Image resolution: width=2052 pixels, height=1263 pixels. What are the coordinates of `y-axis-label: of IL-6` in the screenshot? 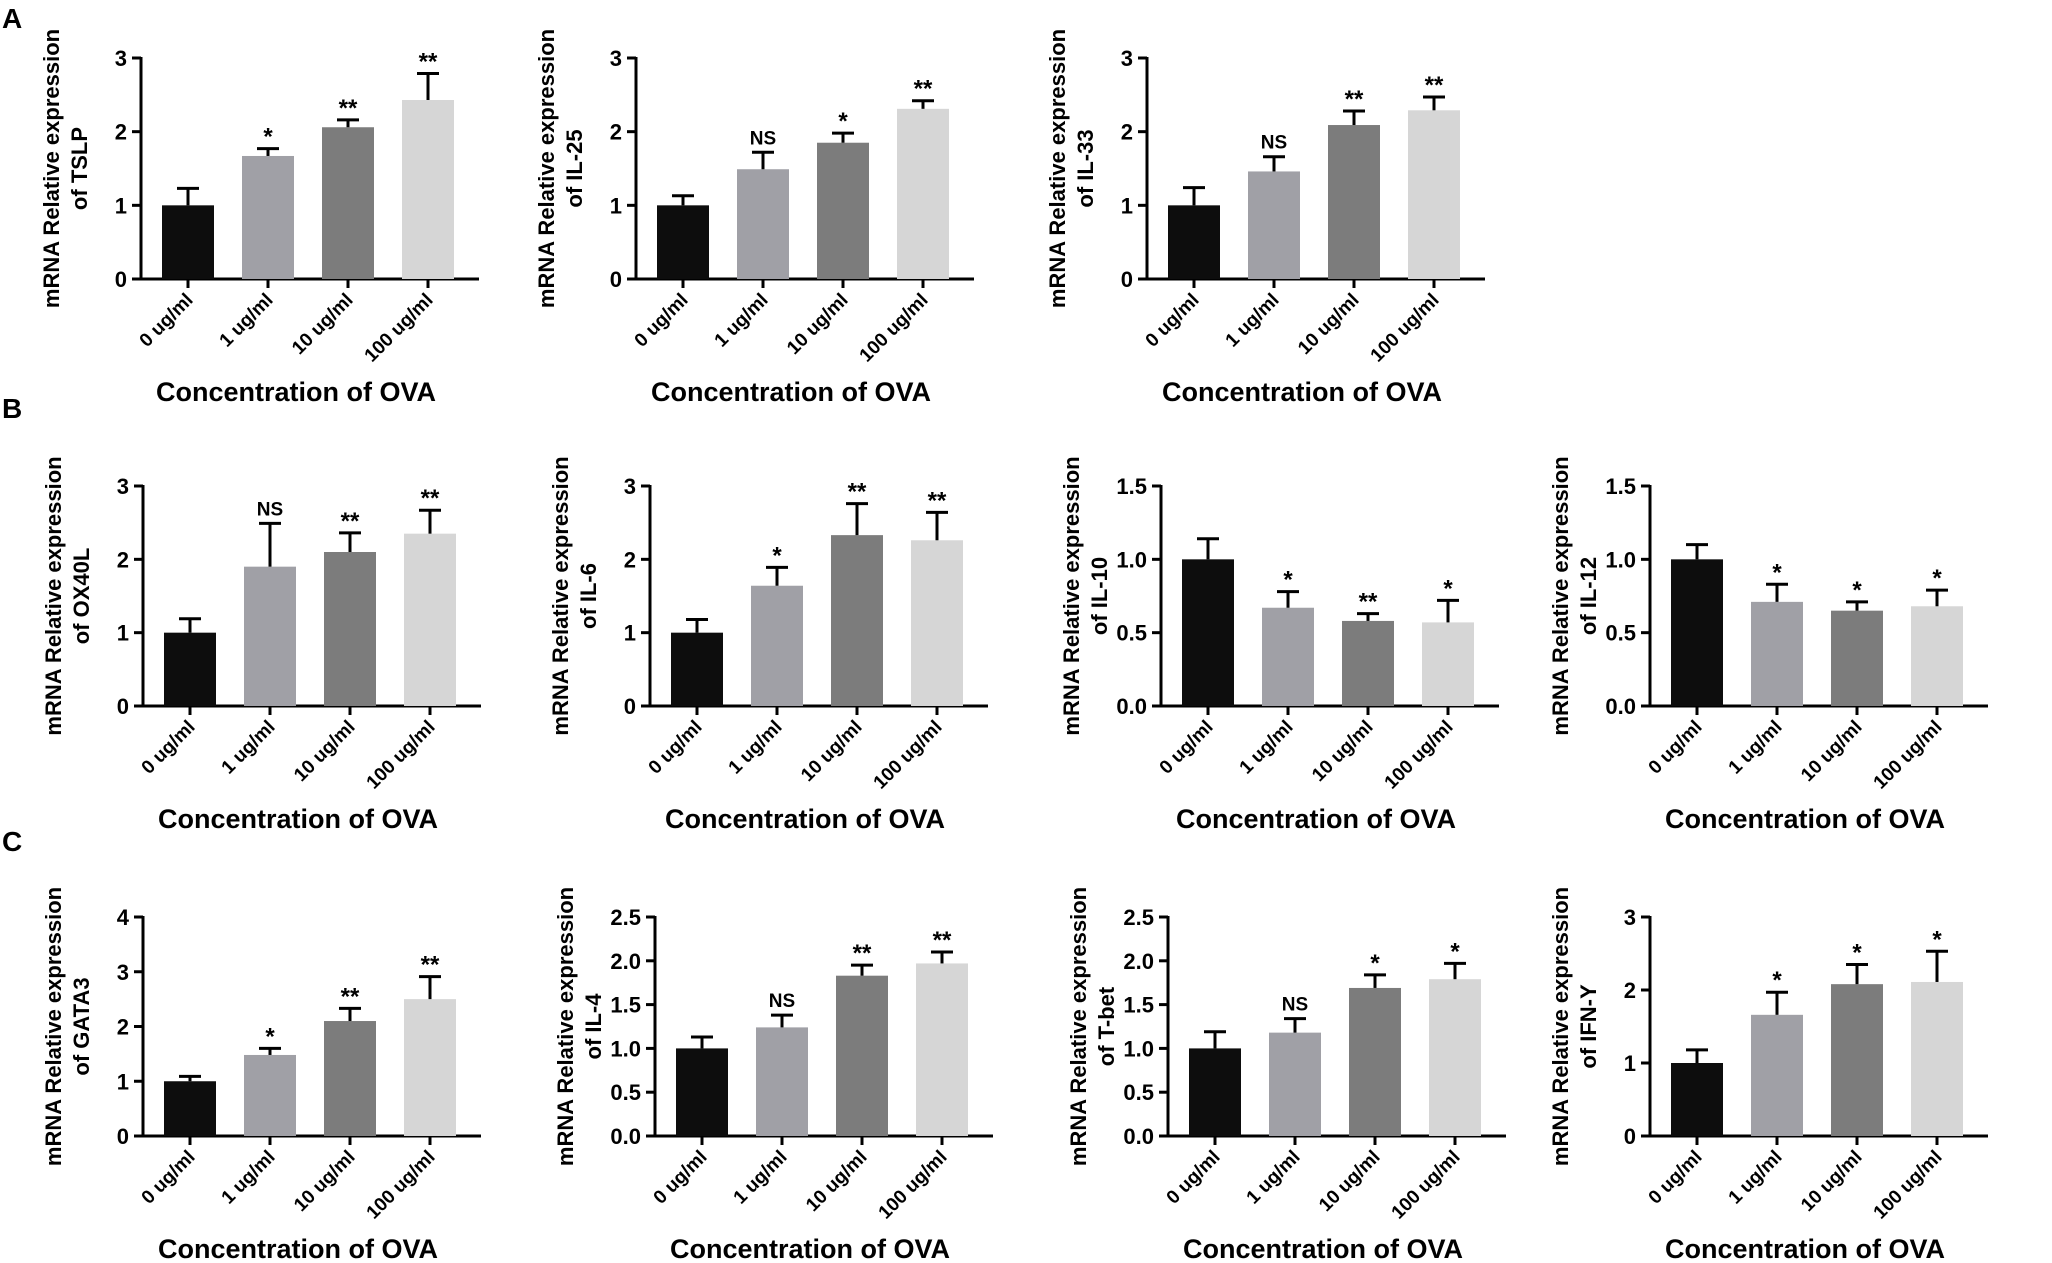 It's located at (588, 596).